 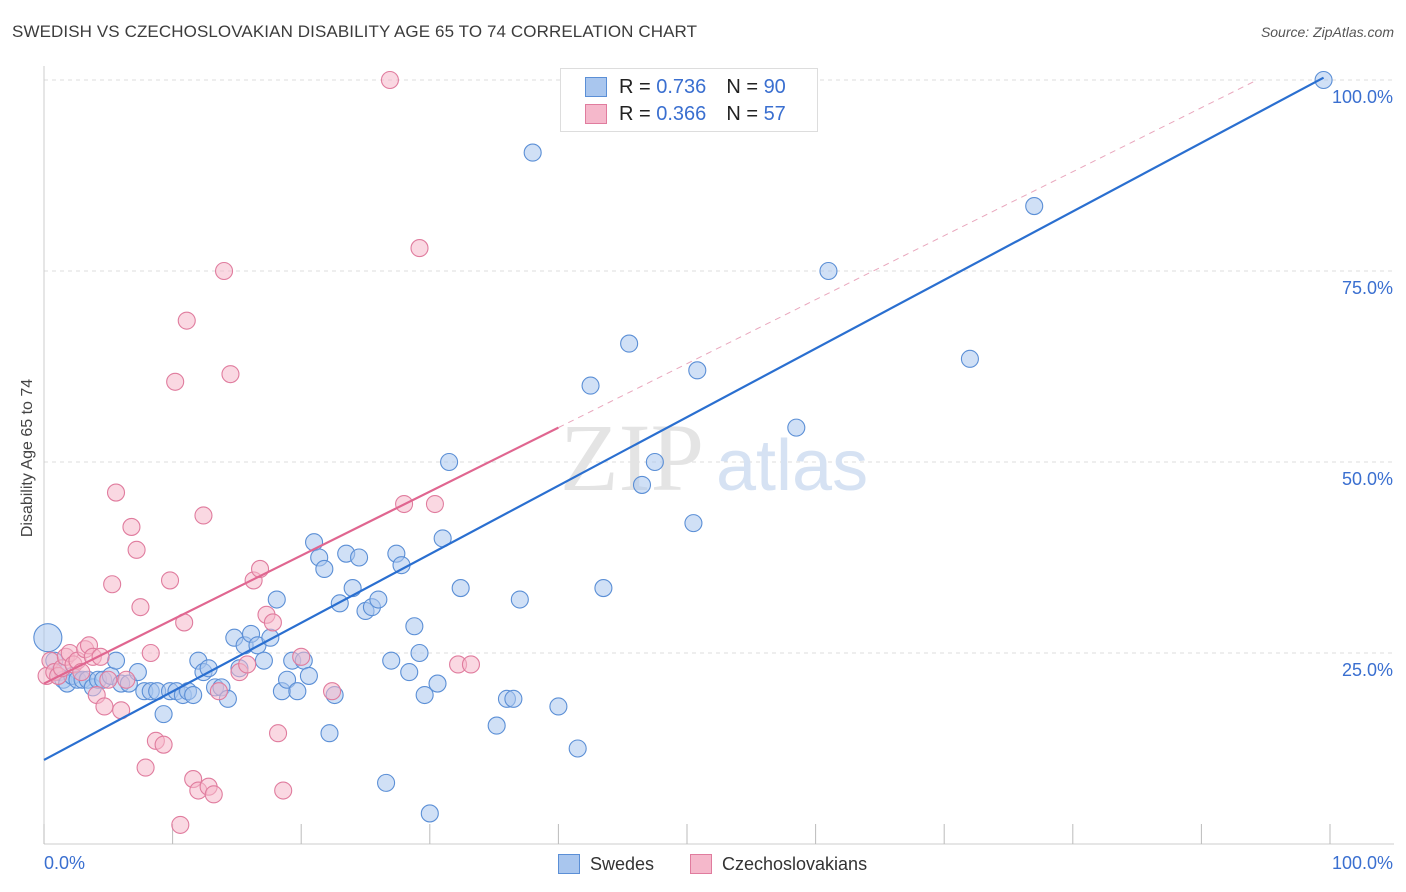 I want to click on legend-r-value: 0.736, so click(x=681, y=86).